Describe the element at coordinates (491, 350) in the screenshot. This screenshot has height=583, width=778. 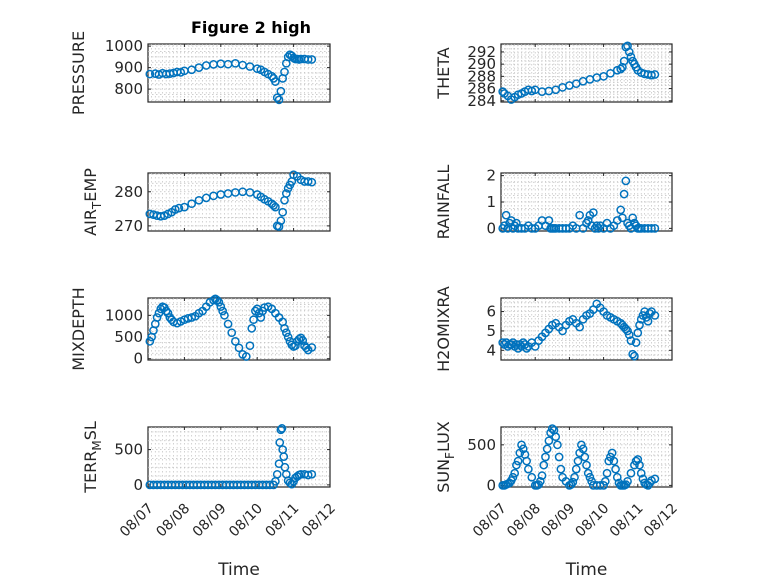
I see `y-tick-label: 4` at that location.